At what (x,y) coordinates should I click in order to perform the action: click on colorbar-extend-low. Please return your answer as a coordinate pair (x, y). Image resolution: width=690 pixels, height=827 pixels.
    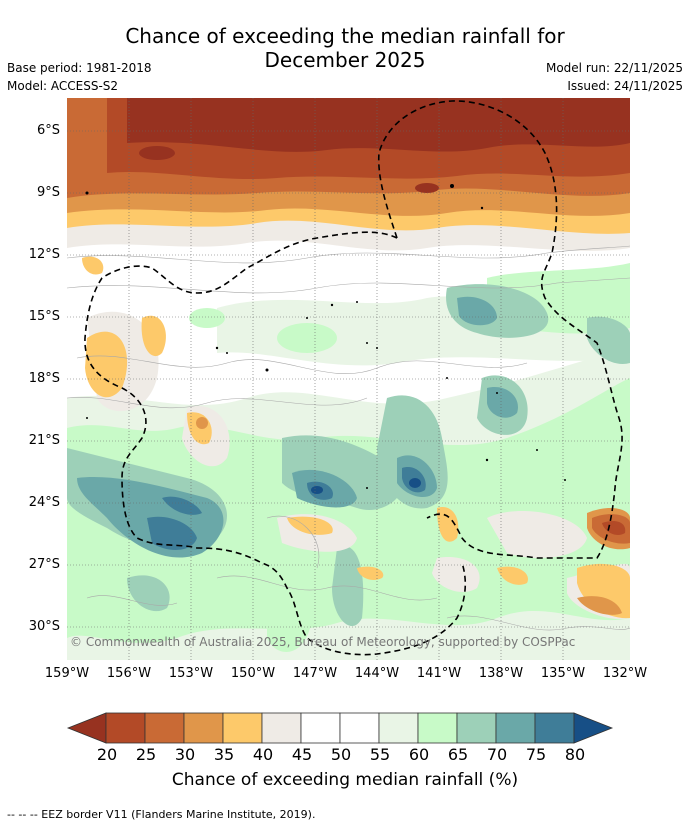
    Looking at the image, I should click on (86, 728).